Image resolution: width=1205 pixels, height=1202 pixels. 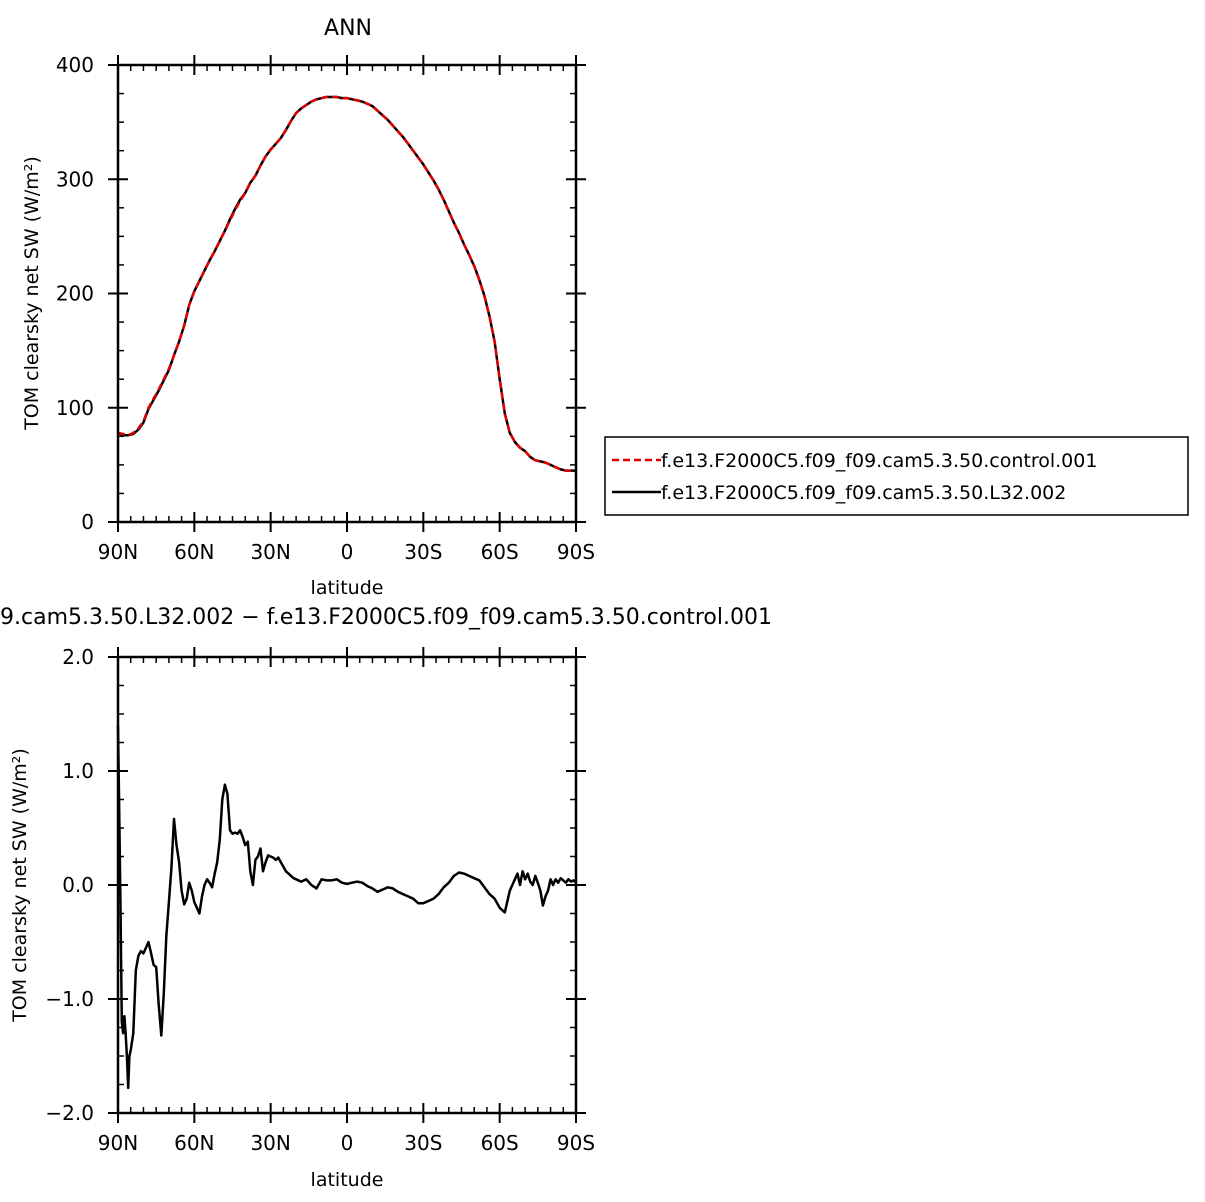 I want to click on top-x-tick-label: 30S, so click(x=423, y=552).